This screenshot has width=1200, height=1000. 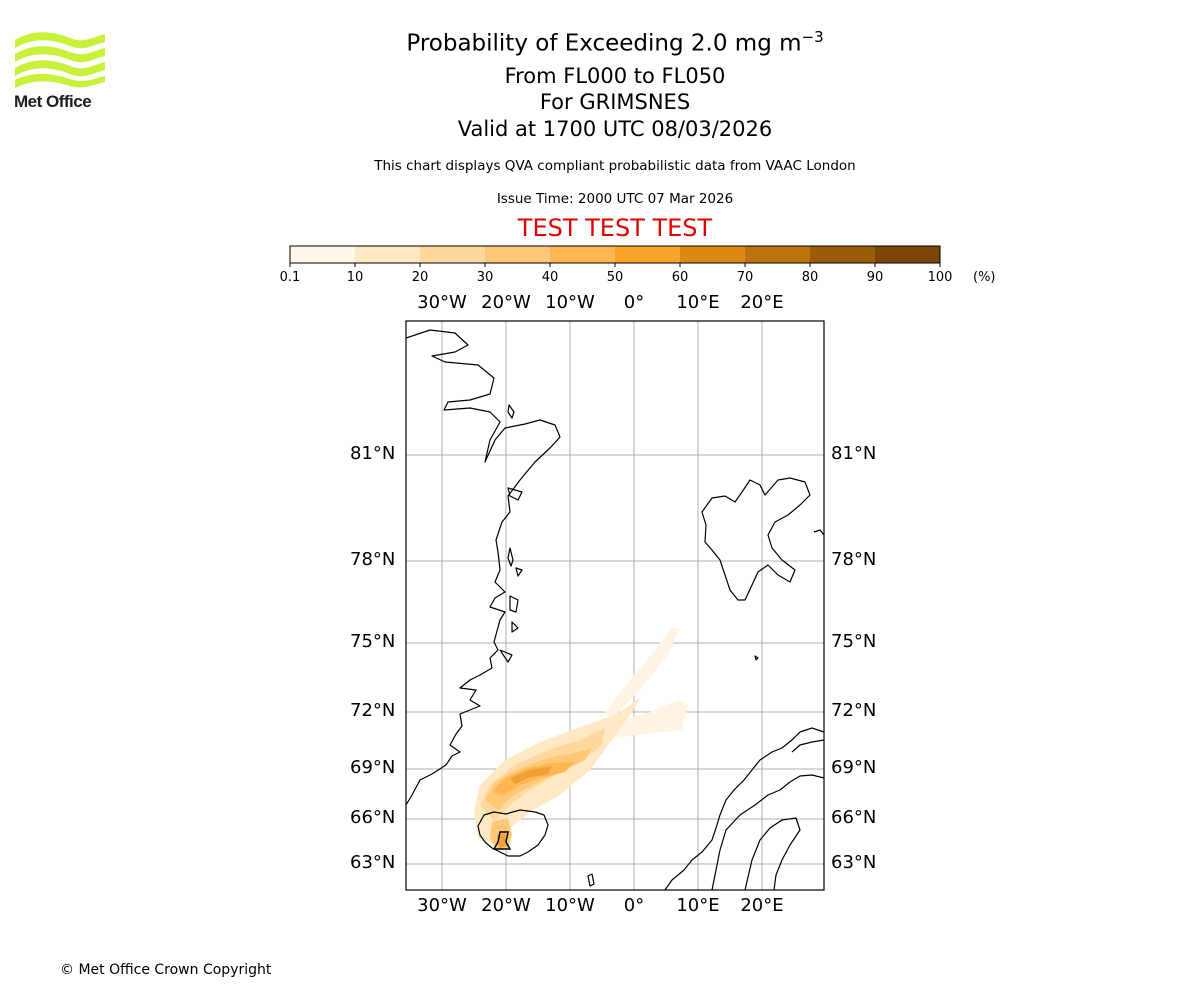 What do you see at coordinates (502, 840) in the screenshot?
I see `volcano-source-marker` at bounding box center [502, 840].